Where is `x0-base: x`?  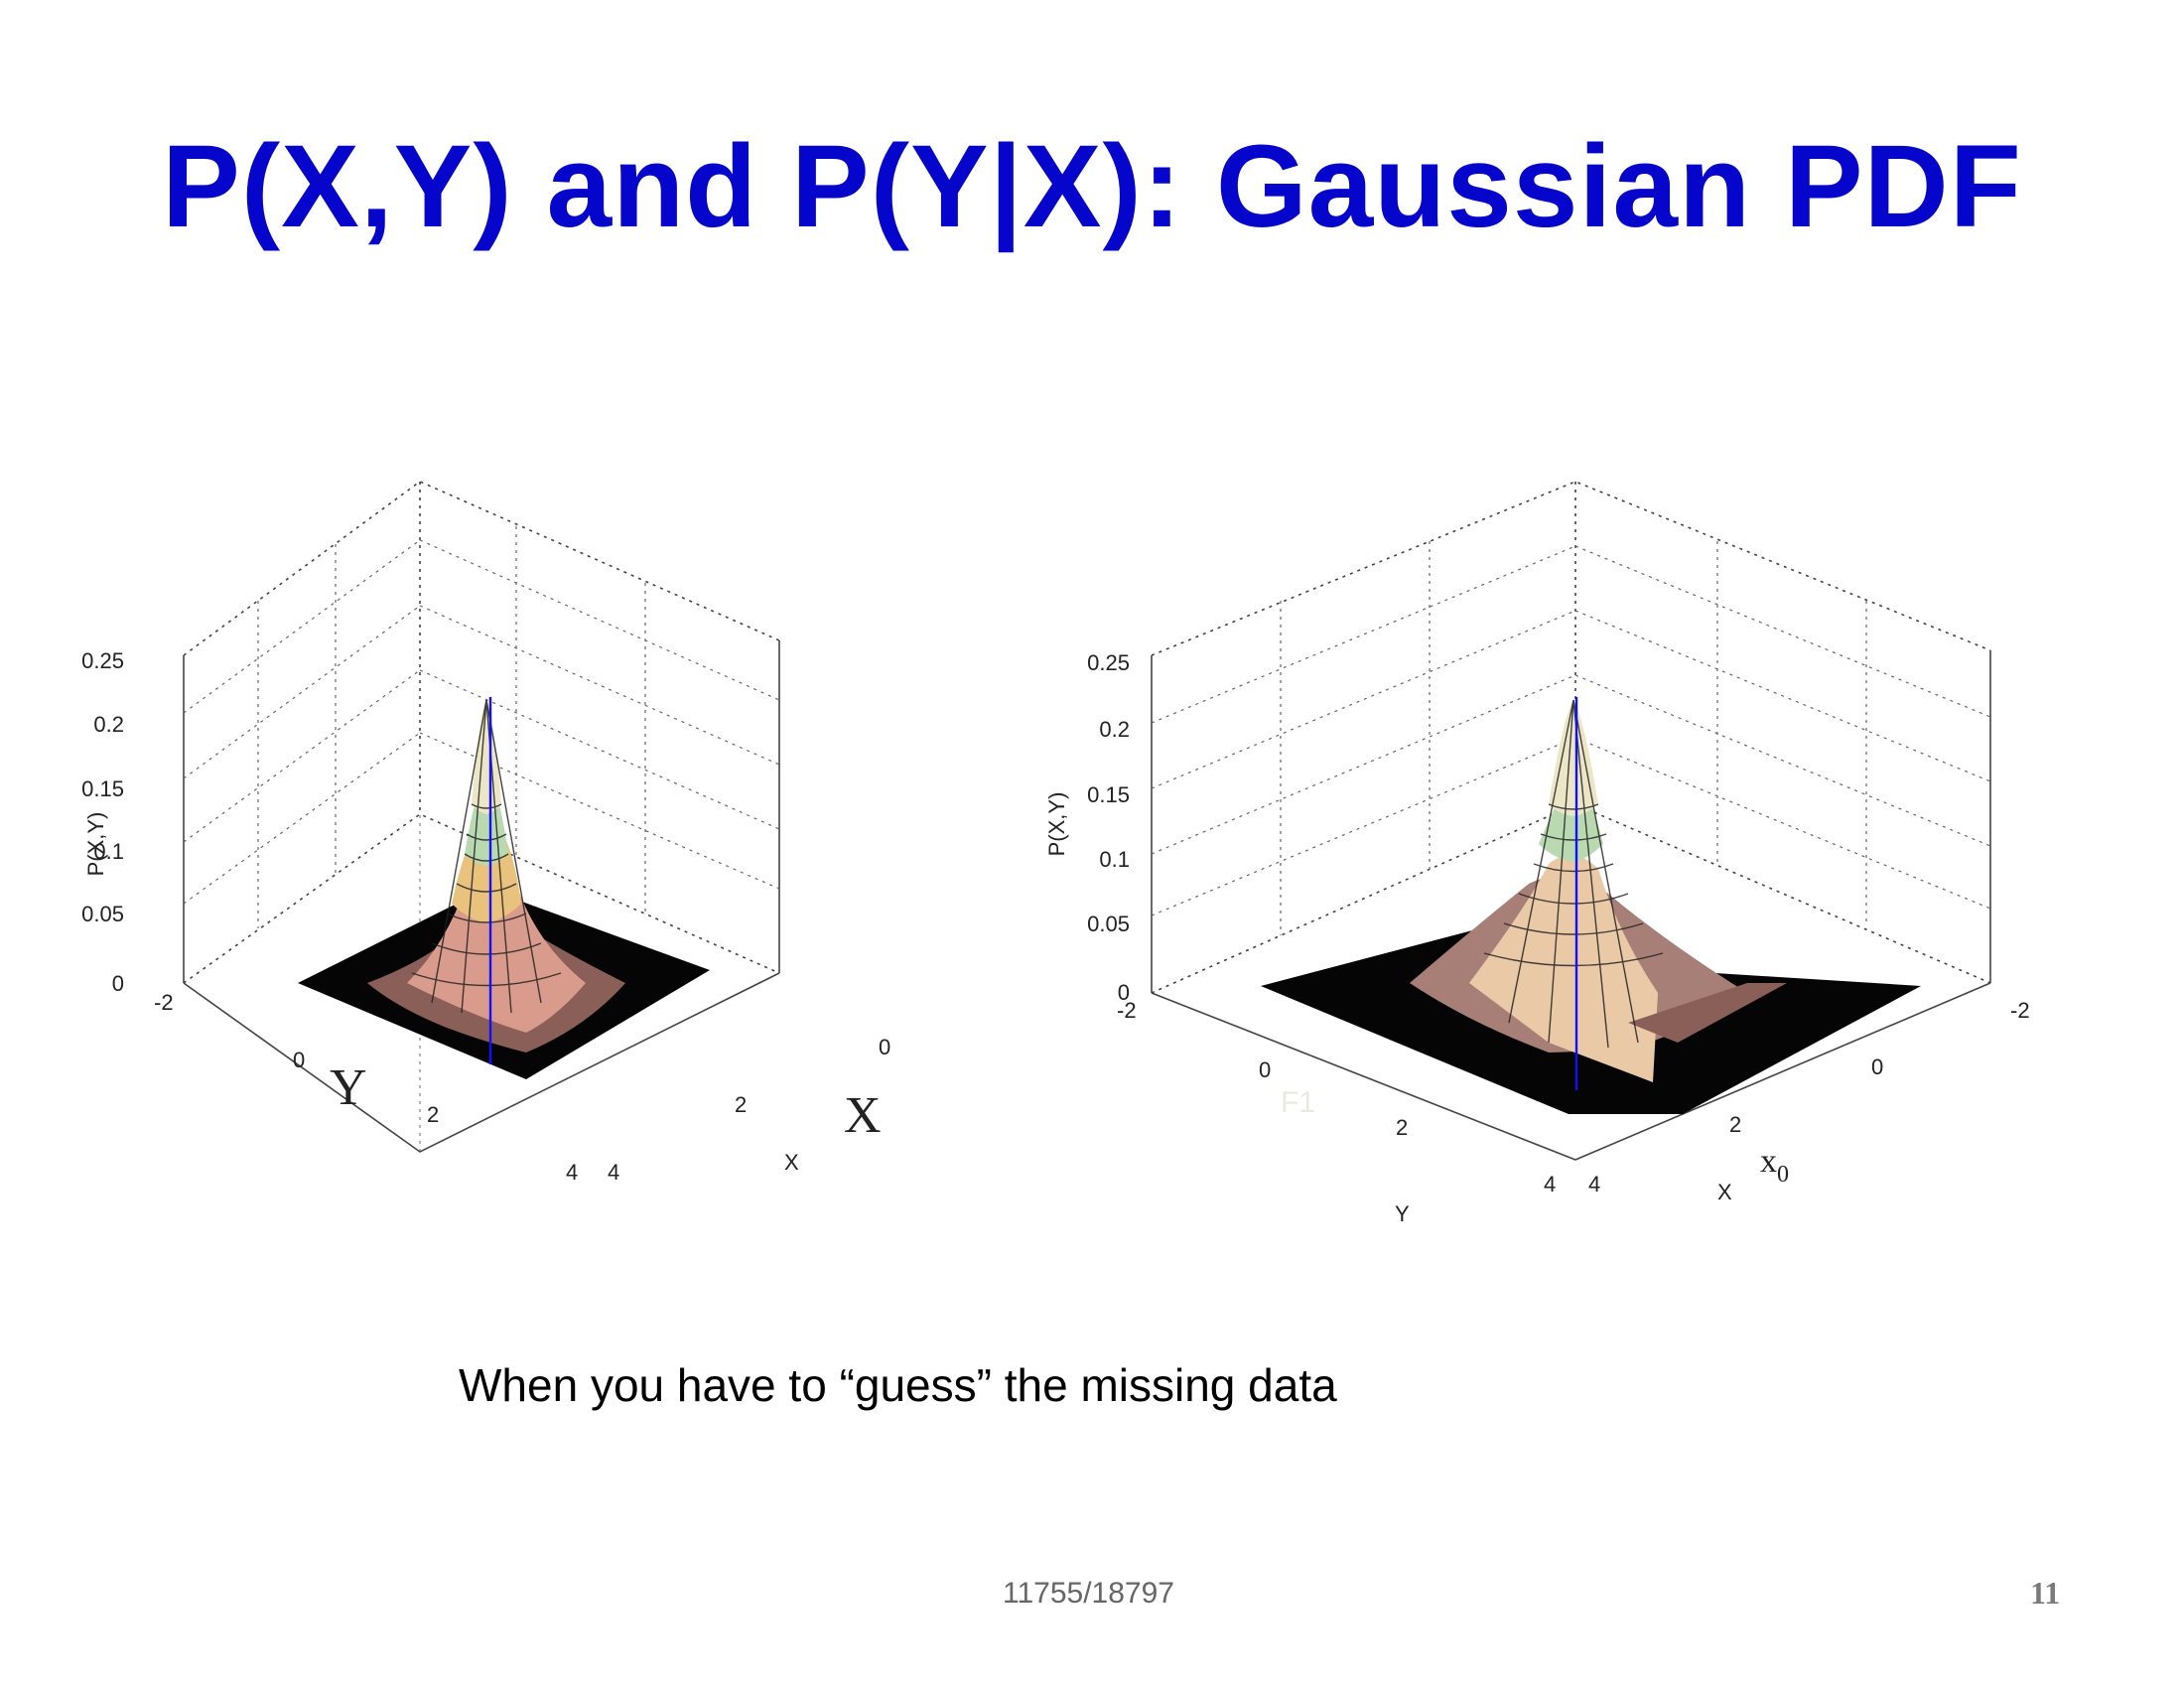
x0-base: x is located at coordinates (1768, 1161).